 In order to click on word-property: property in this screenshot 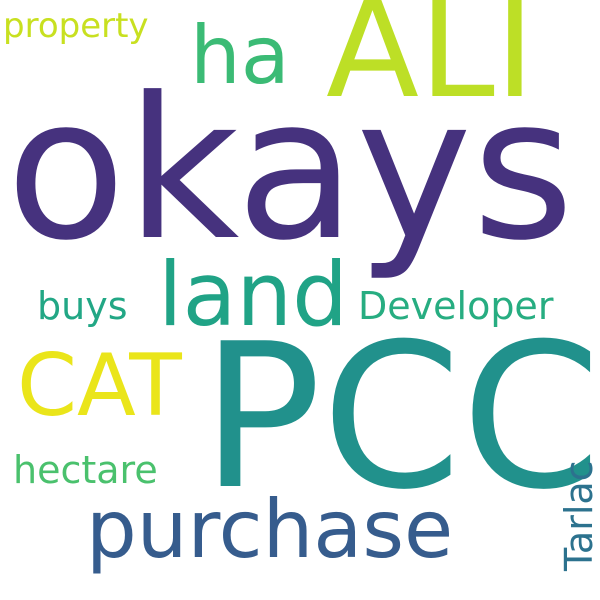, I will do `click(76, 26)`.